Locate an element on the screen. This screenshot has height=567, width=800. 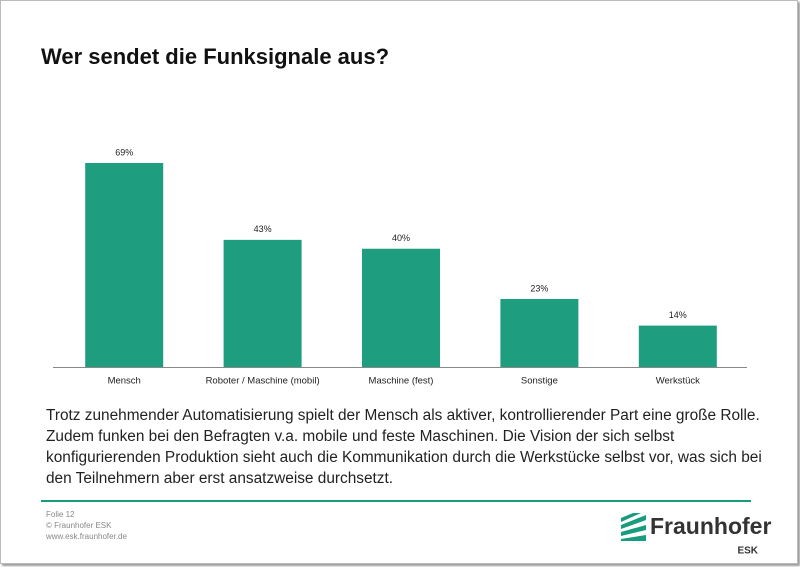
x-tick-label: Roboter / Maschine (mobil) is located at coordinates (263, 381).